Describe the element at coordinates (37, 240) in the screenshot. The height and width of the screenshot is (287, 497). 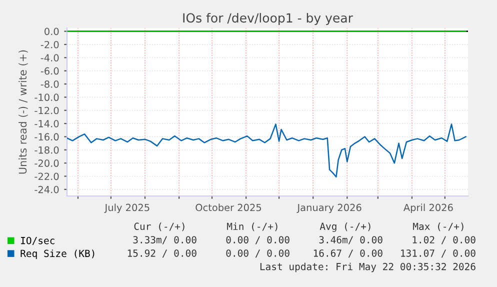
I see `legend-label: IO/sec` at that location.